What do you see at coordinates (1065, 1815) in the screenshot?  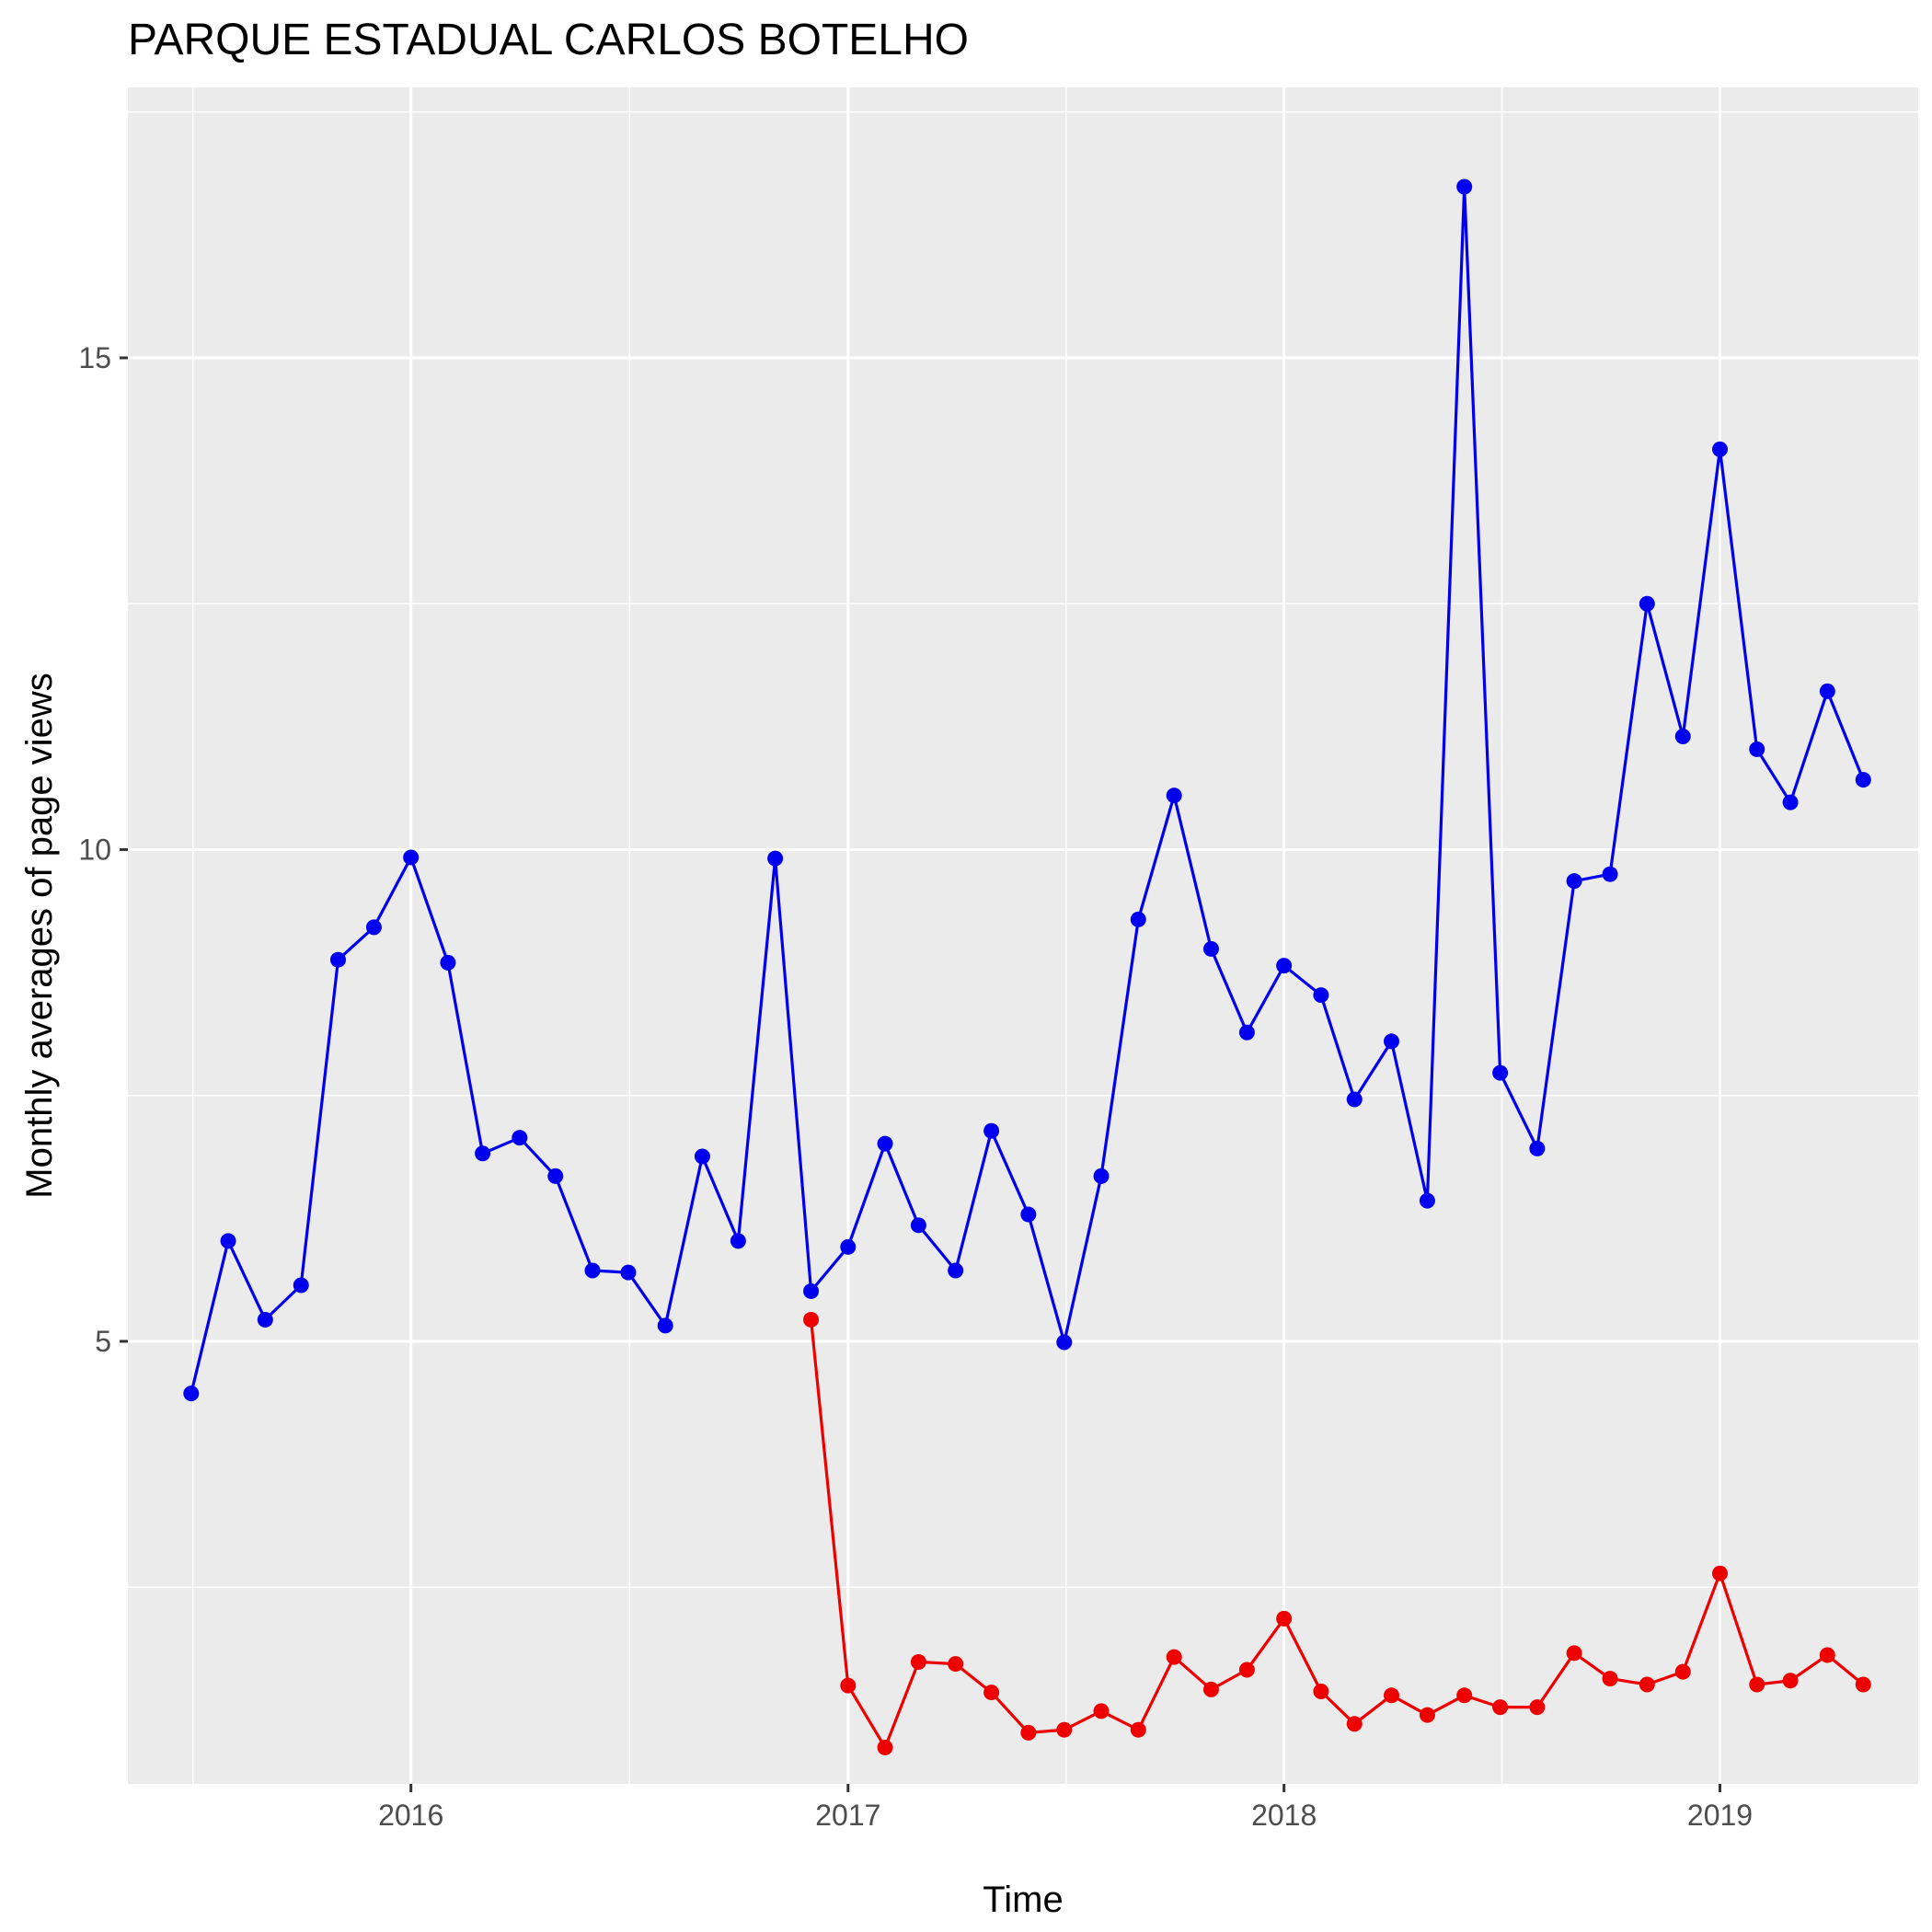 I see `x-tick-labels: 2016 2017 2018 2019` at bounding box center [1065, 1815].